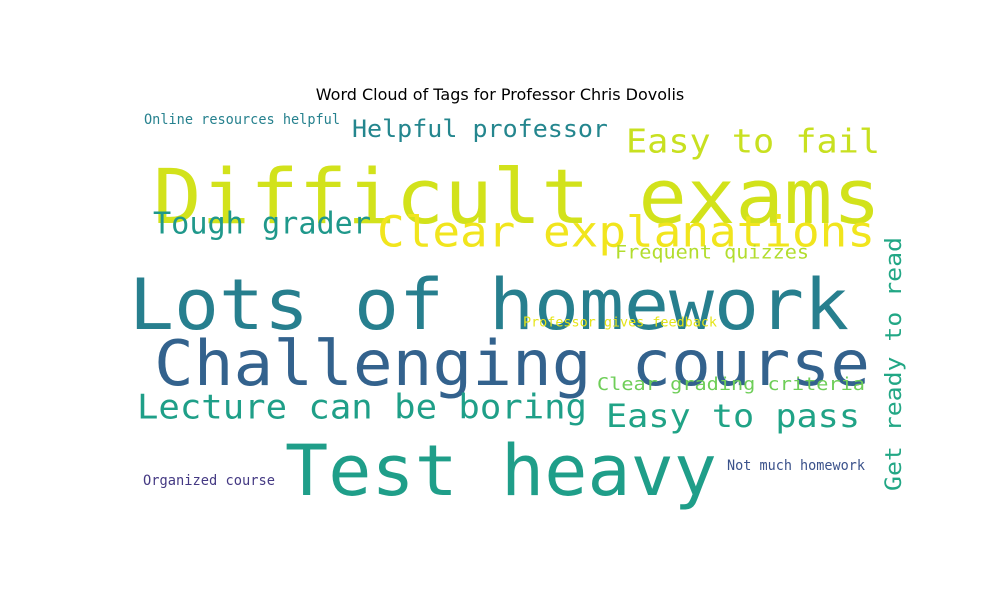 Image resolution: width=1000 pixels, height=600 pixels. Describe the element at coordinates (489, 305) in the screenshot. I see `word-lots-of-homework: Lots of homework` at that location.